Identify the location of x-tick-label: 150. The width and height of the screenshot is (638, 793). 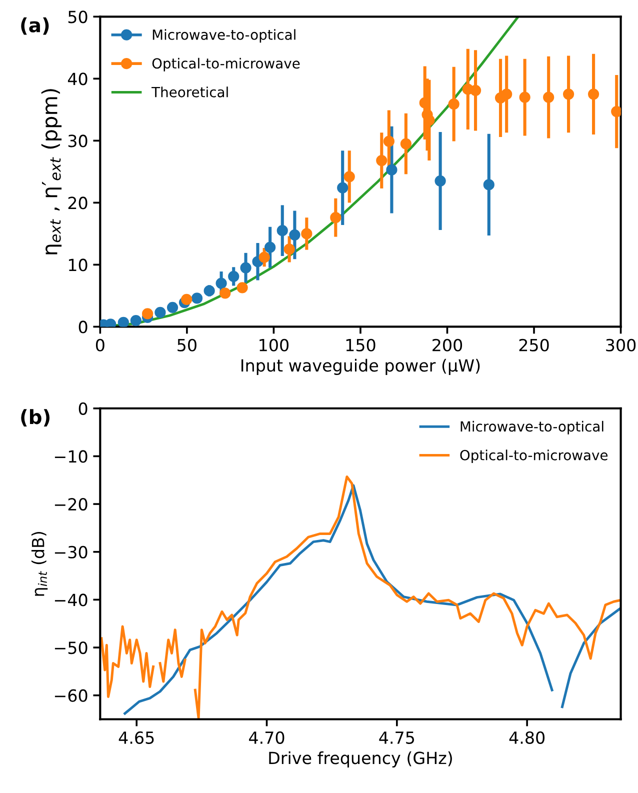
(361, 345).